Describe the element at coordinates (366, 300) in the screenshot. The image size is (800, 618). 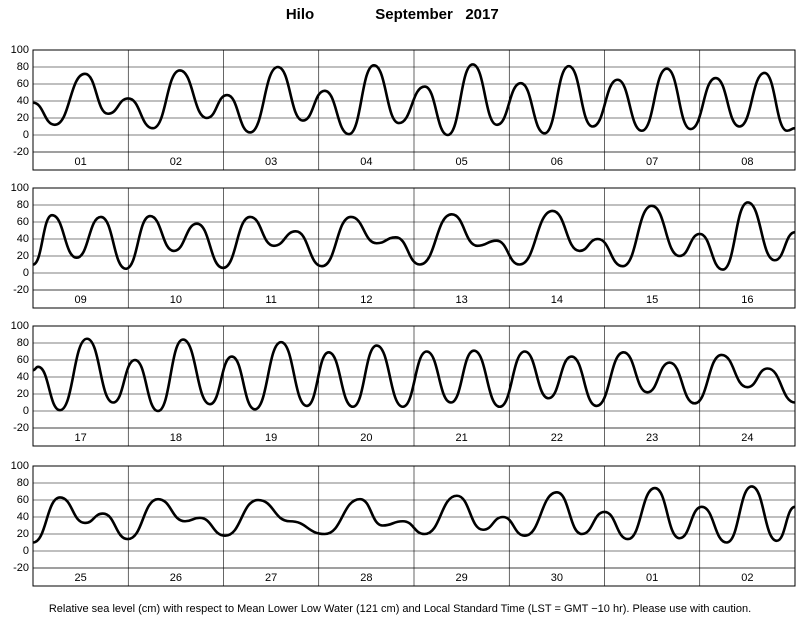
I see `day-label: 12` at that location.